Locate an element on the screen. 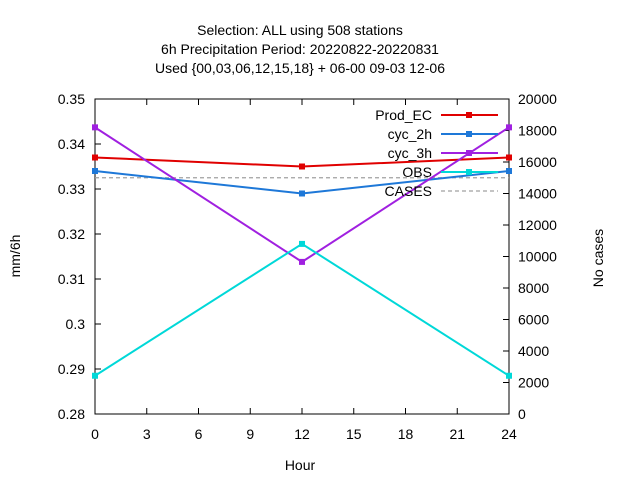 The image size is (640, 480). y2-tick-label: 8000 is located at coordinates (533, 288).